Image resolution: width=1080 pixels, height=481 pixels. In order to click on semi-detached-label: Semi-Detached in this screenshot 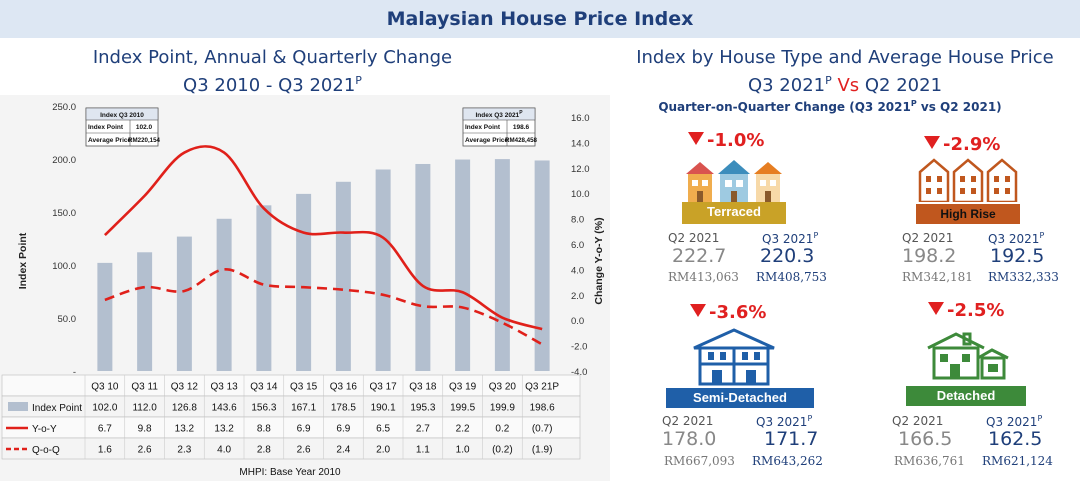, I will do `click(740, 398)`.